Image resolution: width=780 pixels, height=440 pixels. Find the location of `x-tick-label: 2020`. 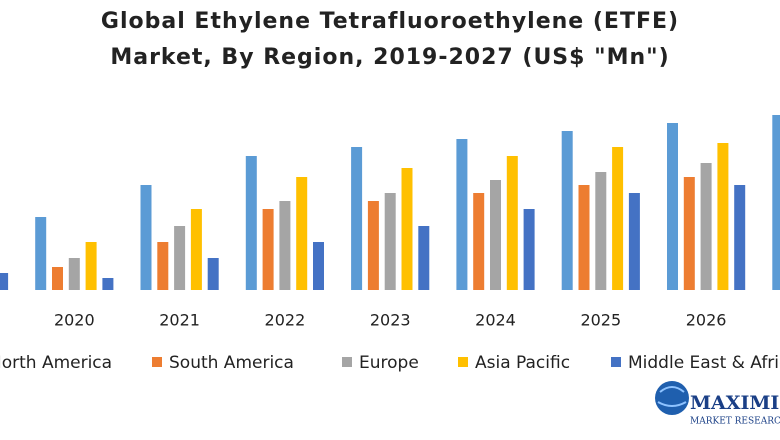

x-tick-label: 2020 is located at coordinates (74, 320).